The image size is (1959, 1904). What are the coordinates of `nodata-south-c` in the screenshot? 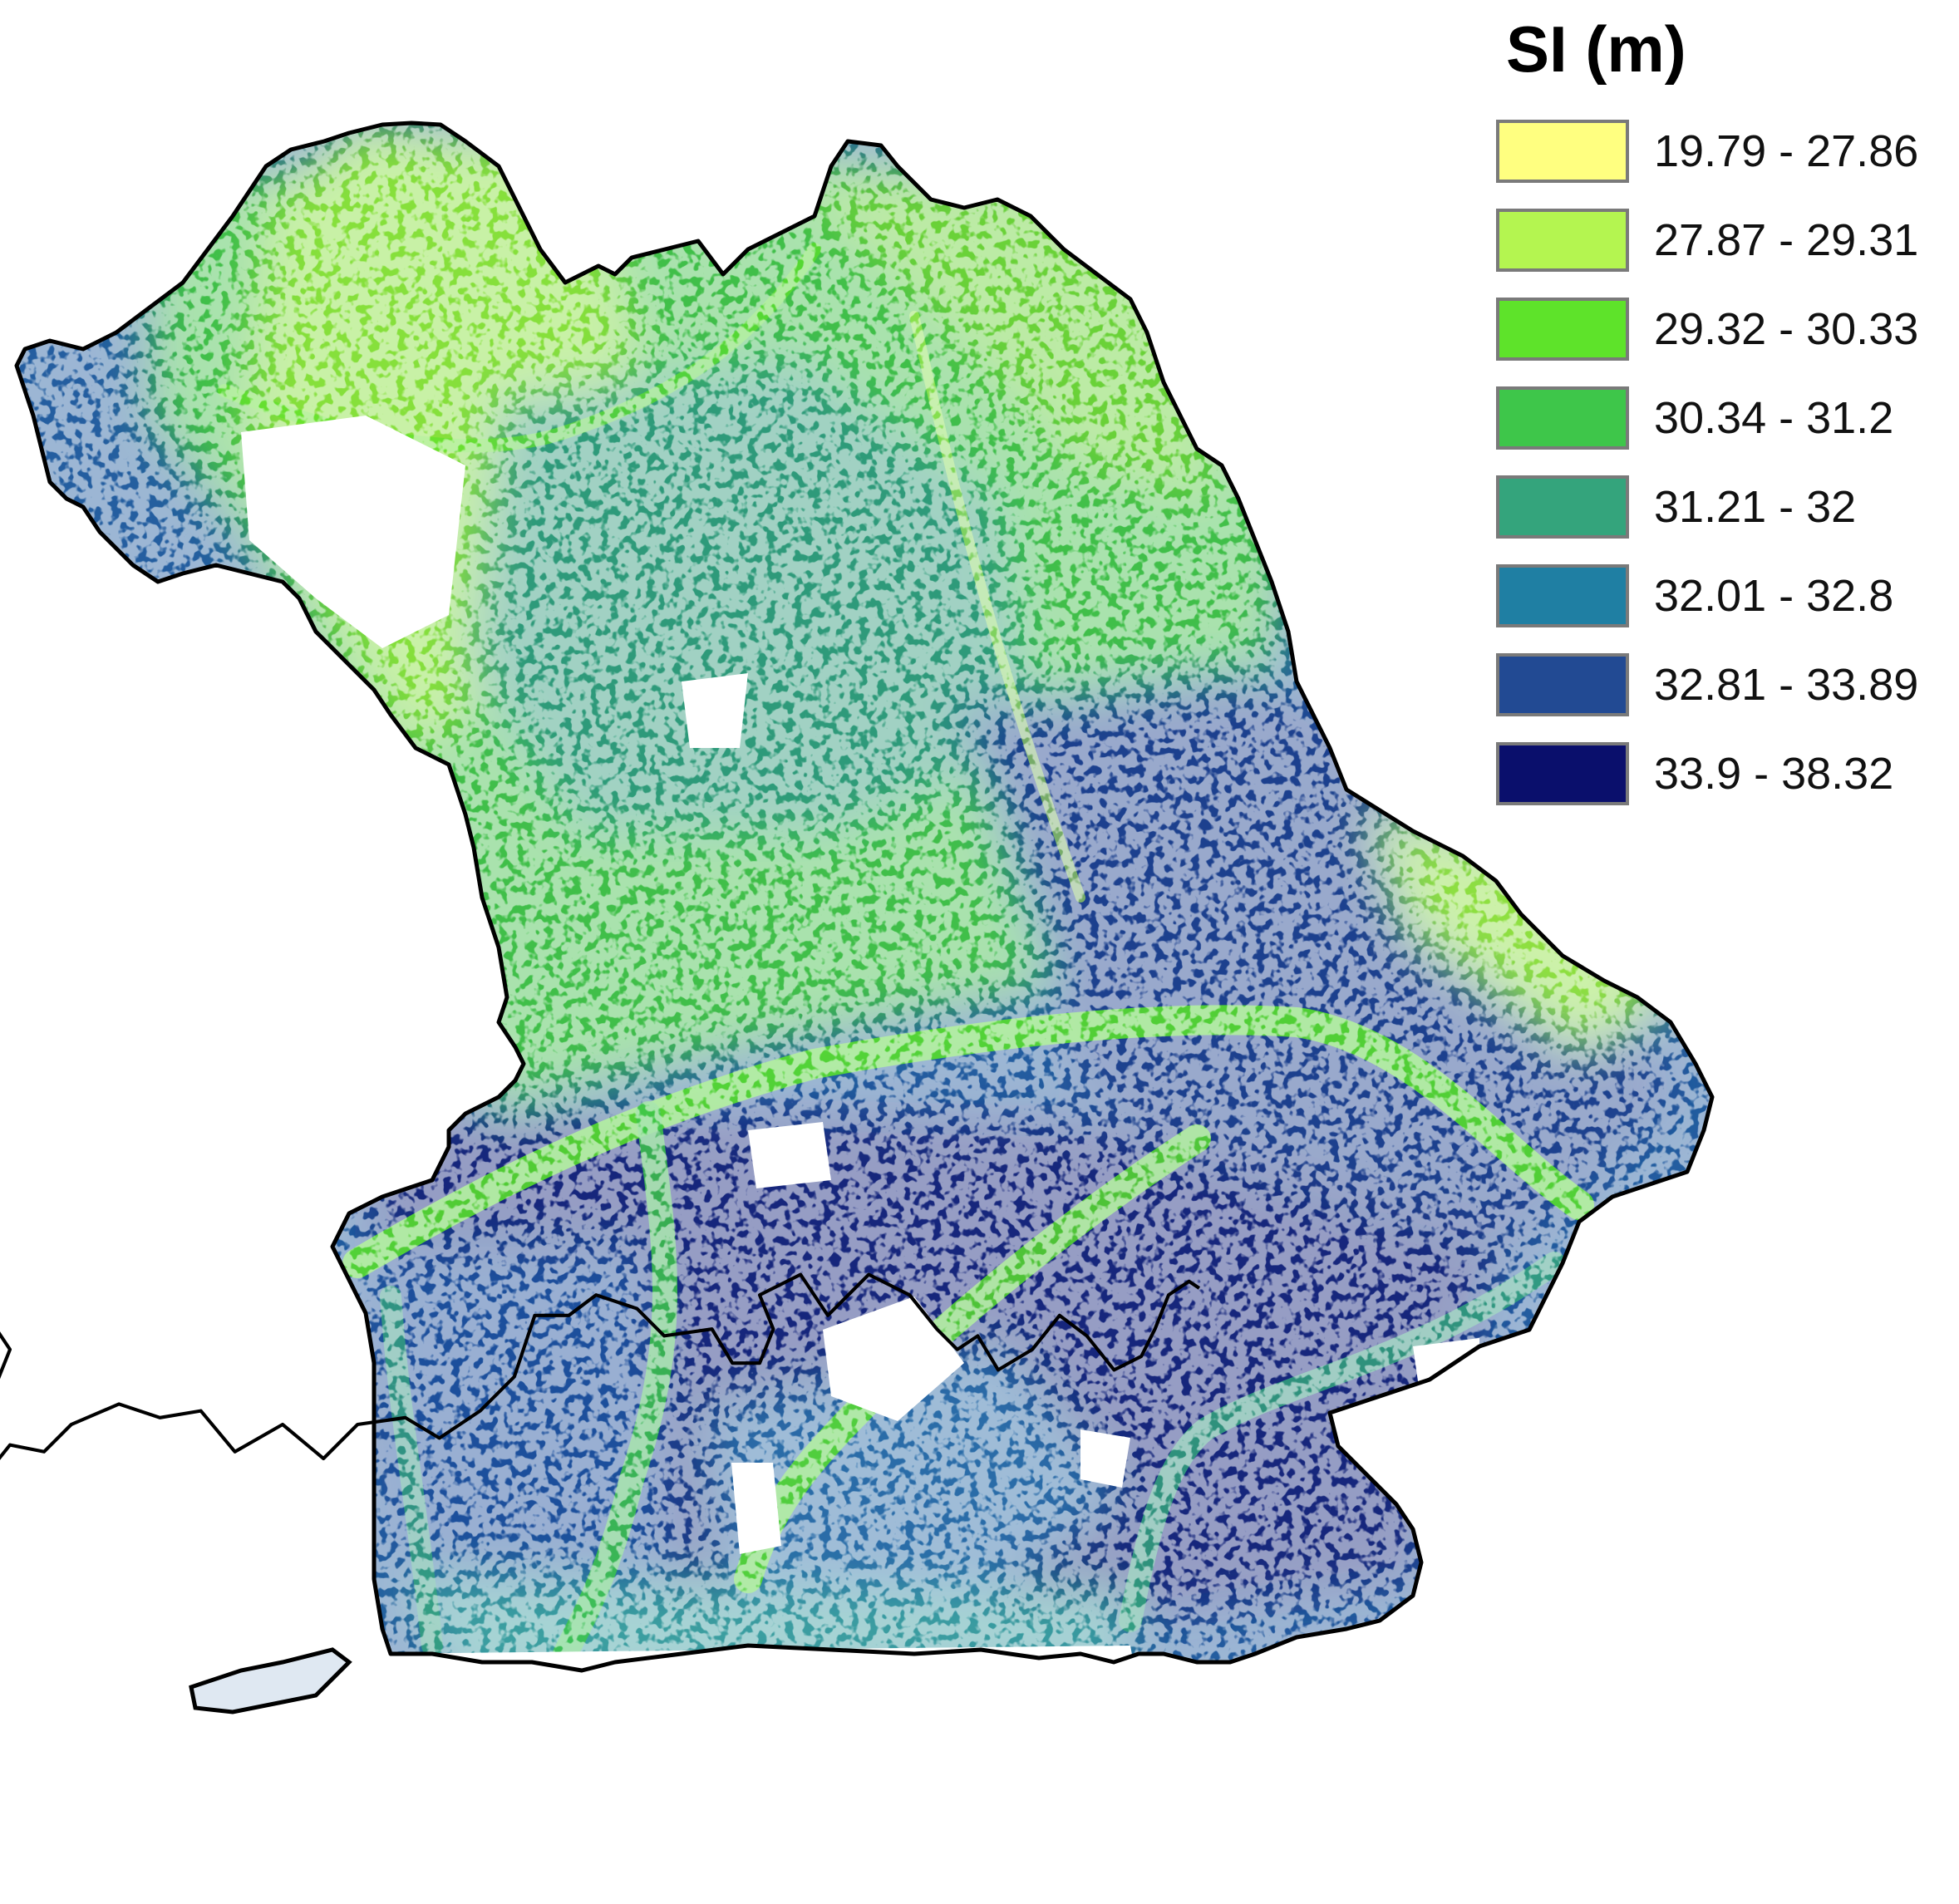 It's located at (1105, 1458).